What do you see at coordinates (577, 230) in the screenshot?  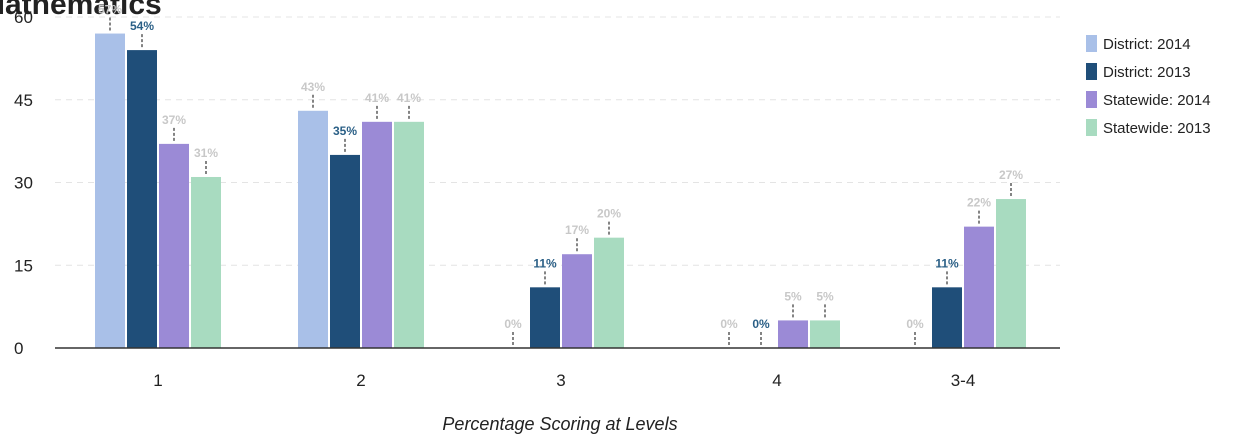 I see `data-label: 17%` at bounding box center [577, 230].